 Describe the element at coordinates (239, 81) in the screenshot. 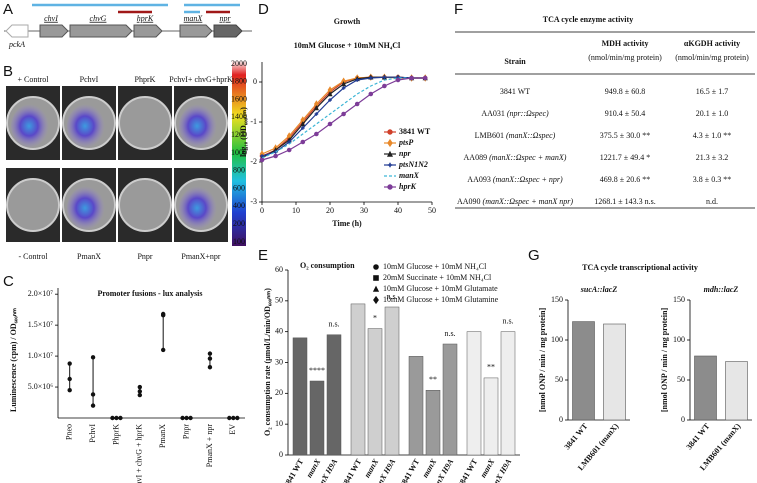

I see `colorbar-tick-label: 1800` at that location.